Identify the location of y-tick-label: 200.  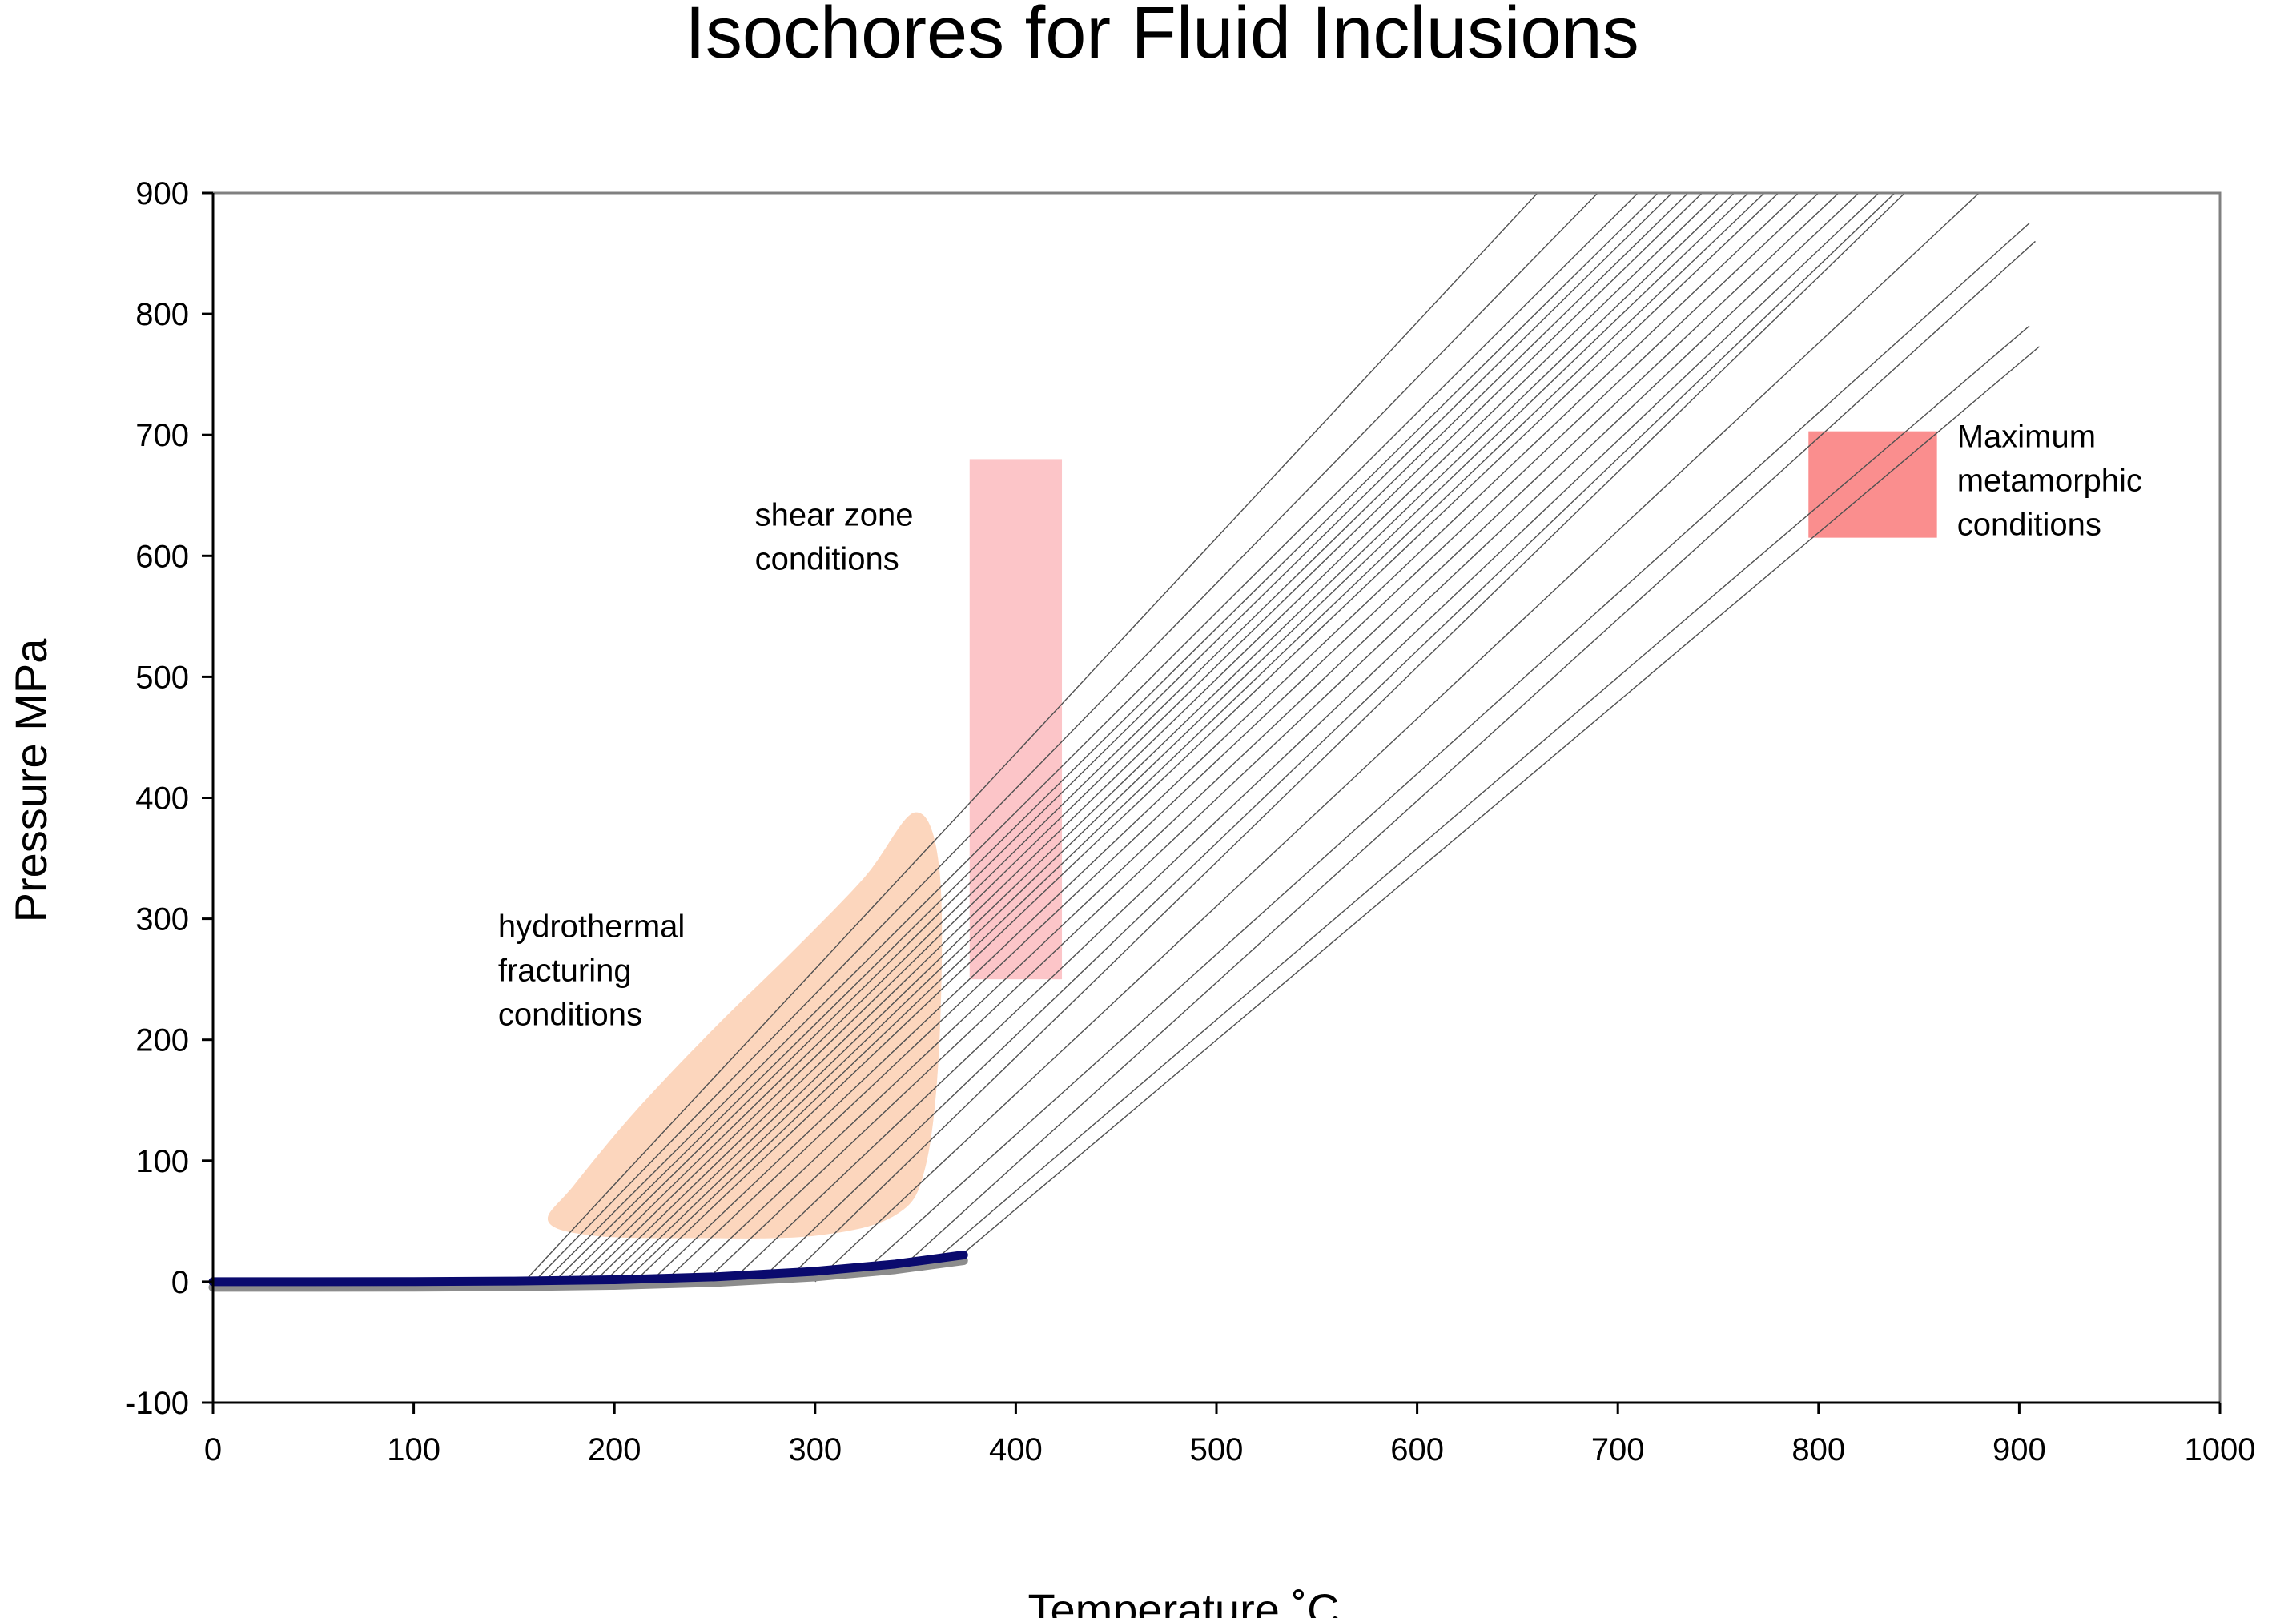
(162, 1040).